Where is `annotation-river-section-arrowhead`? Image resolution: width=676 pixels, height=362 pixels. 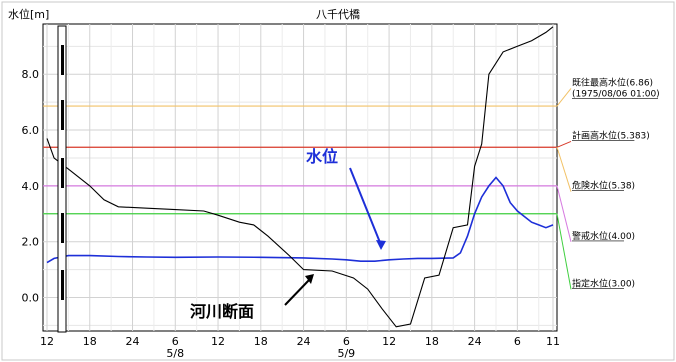 annotation-river-section-arrowhead is located at coordinates (309, 279).